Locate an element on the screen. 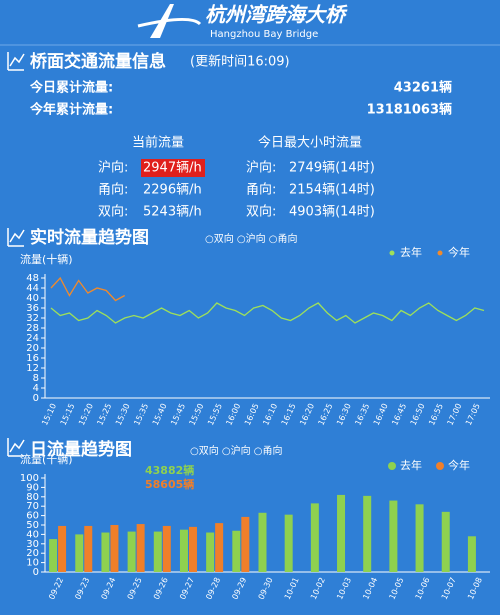 The width and height of the screenshot is (500, 615). value: 13181063辆 is located at coordinates (409, 110).